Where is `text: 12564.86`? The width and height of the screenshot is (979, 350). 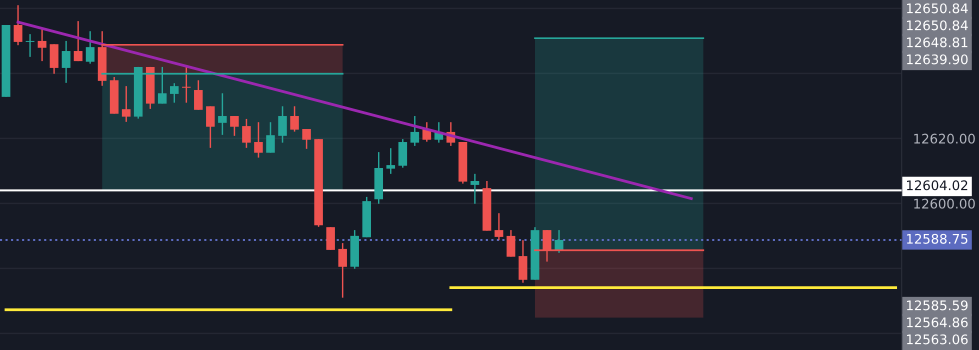
text: 12564.86 is located at coordinates (937, 322).